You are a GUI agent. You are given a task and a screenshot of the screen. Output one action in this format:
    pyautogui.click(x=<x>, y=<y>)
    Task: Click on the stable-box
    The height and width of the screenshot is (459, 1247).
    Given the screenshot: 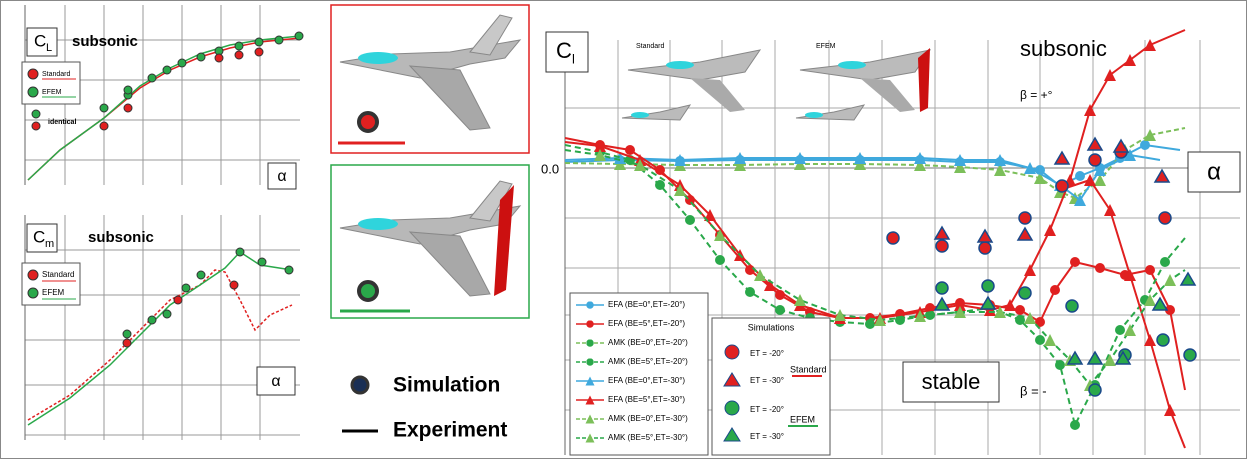 What is the action you would take?
    pyautogui.click(x=951, y=382)
    